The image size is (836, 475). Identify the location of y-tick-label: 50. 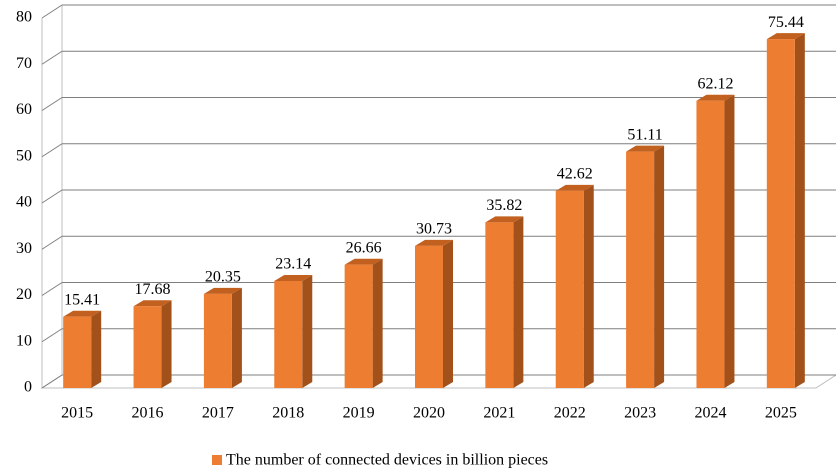
(24, 155).